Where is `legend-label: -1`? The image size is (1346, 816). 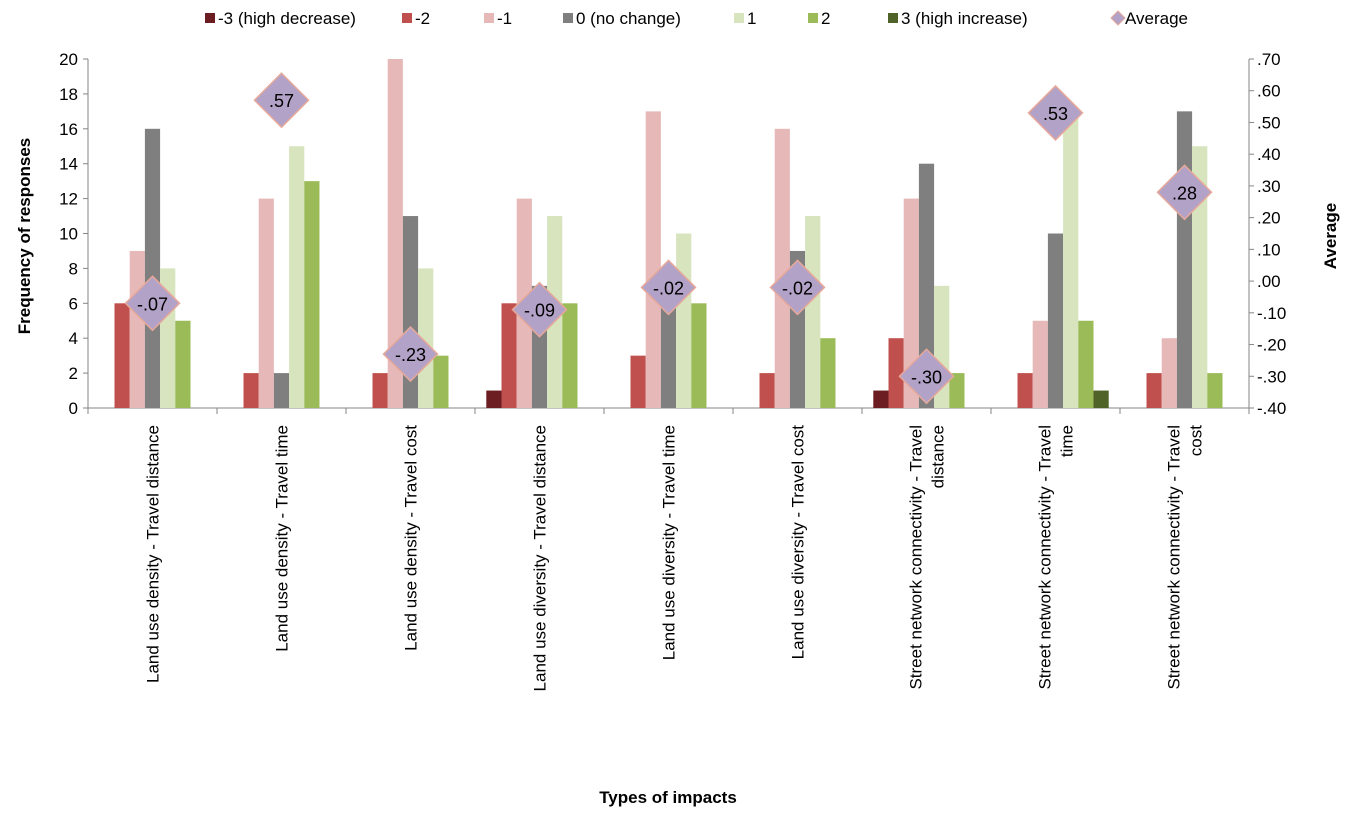
legend-label: -1 is located at coordinates (504, 18).